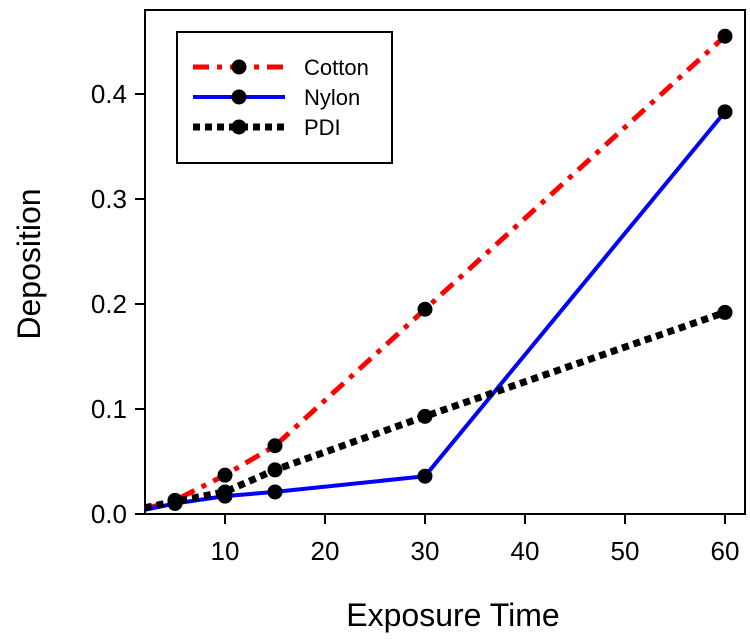 The height and width of the screenshot is (643, 750). Describe the element at coordinates (332, 97) in the screenshot. I see `legend-label: Nylon` at that location.